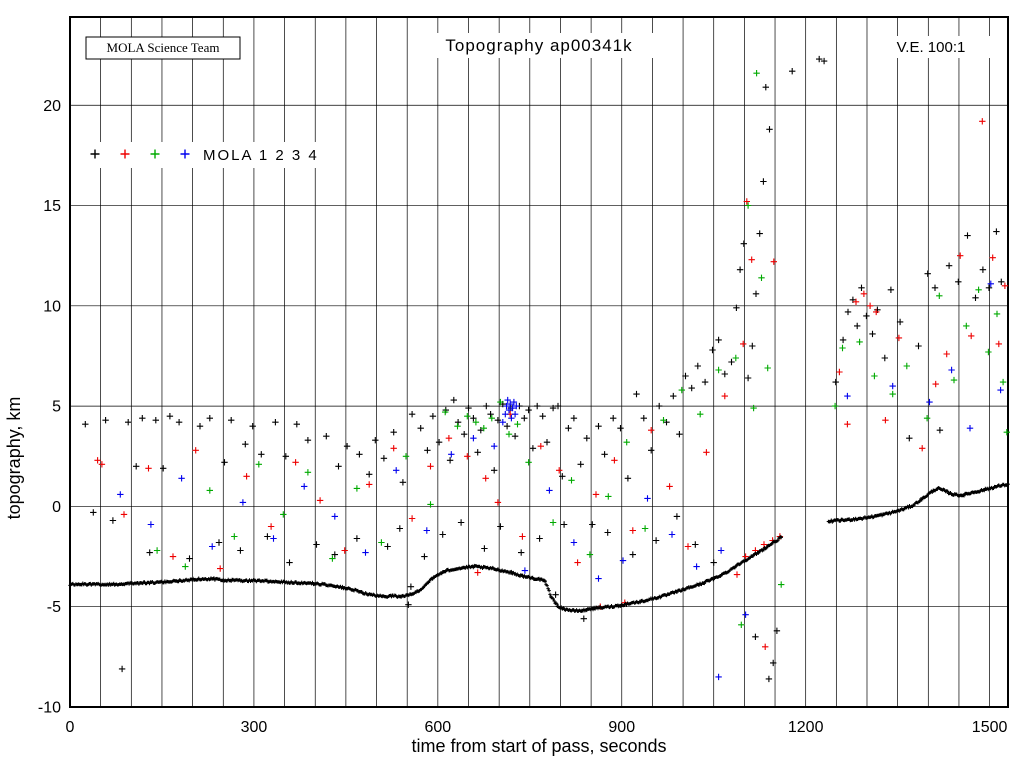 The image size is (1024, 768). I want to click on title-backing, so click(540, 45).